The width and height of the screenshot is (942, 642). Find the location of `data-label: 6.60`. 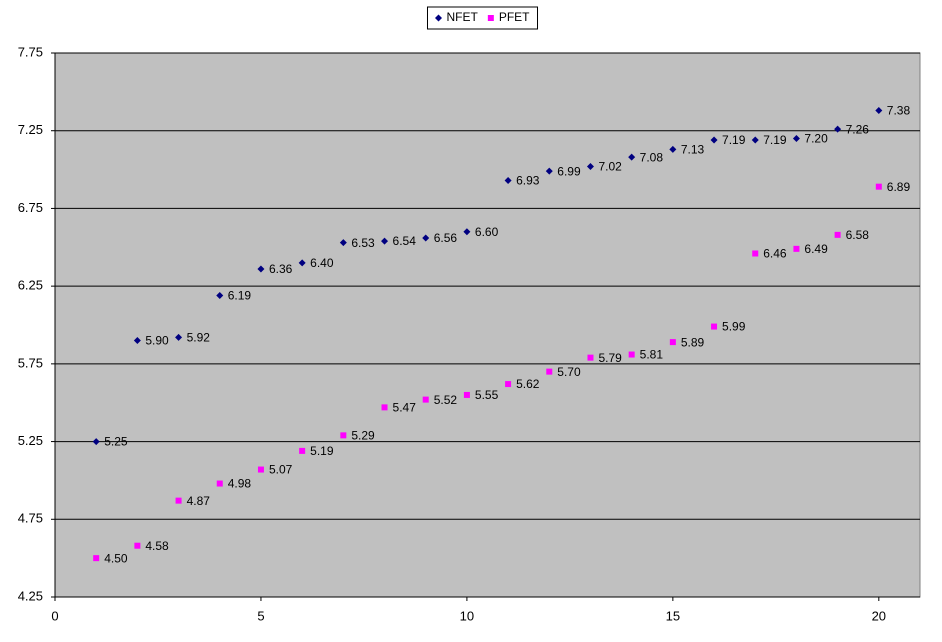

data-label: 6.60 is located at coordinates (487, 232).